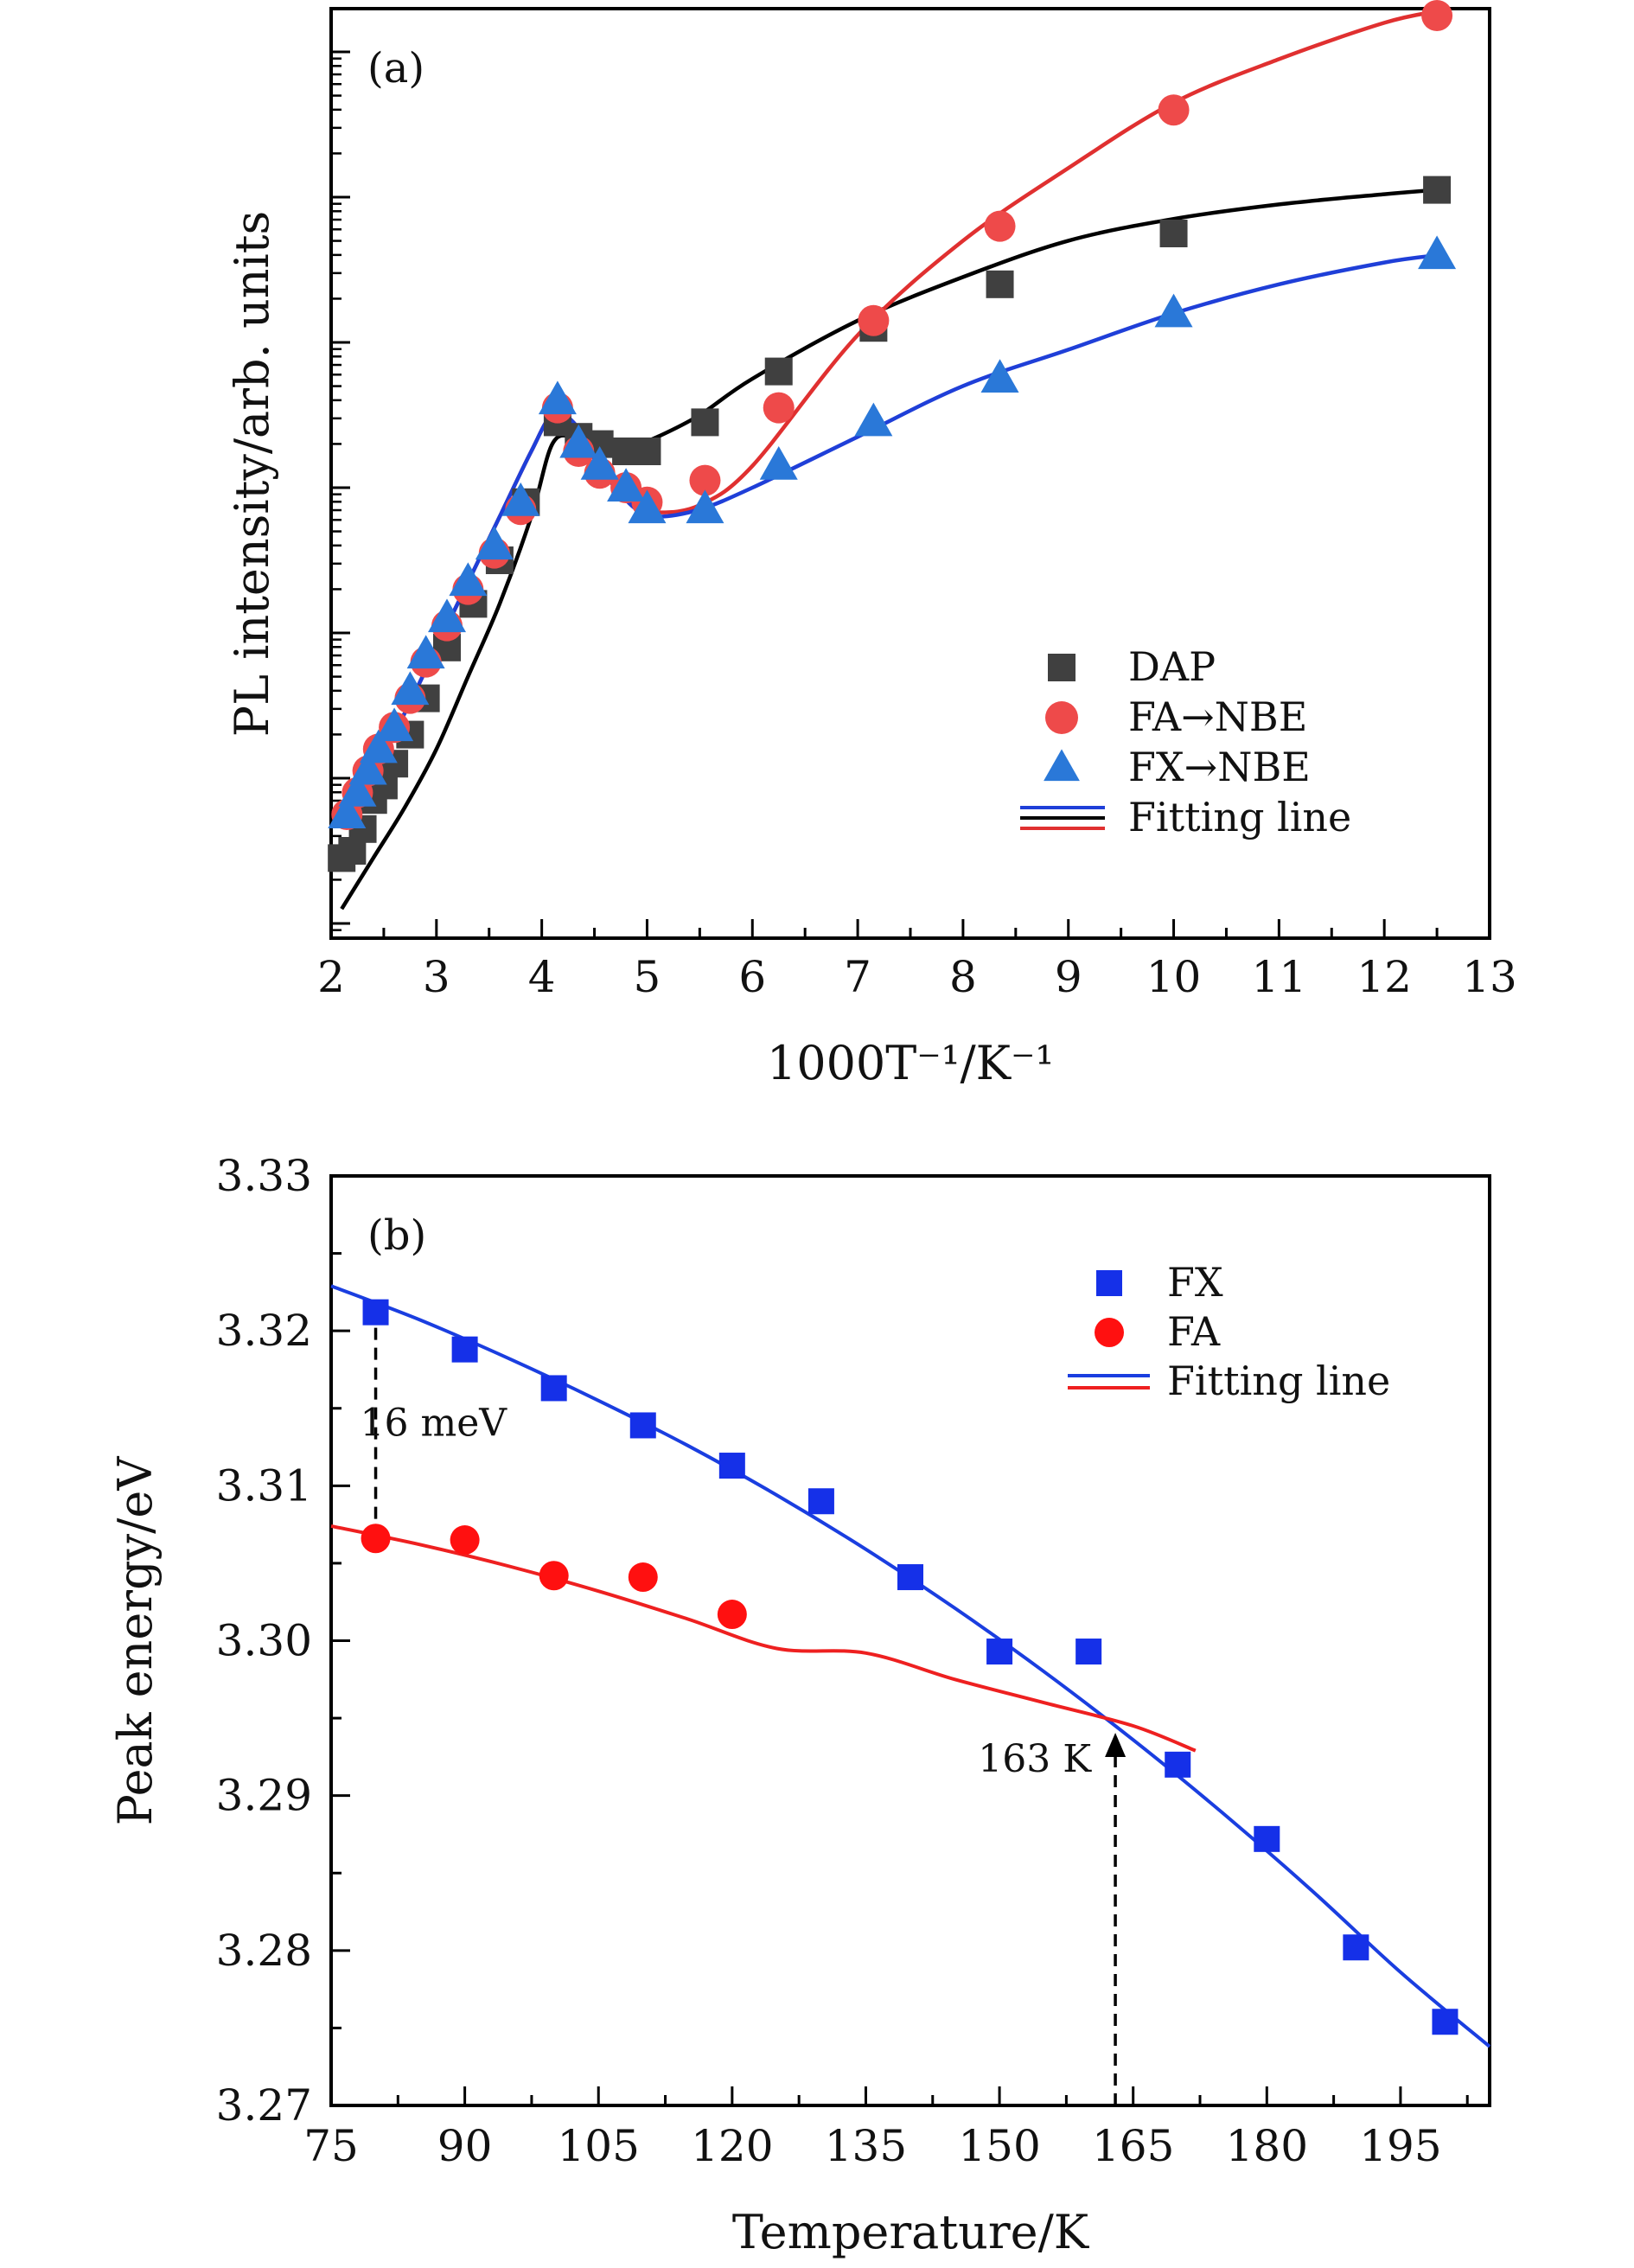  I want to click on panel-b-x-tick-label: 120, so click(732, 2146).